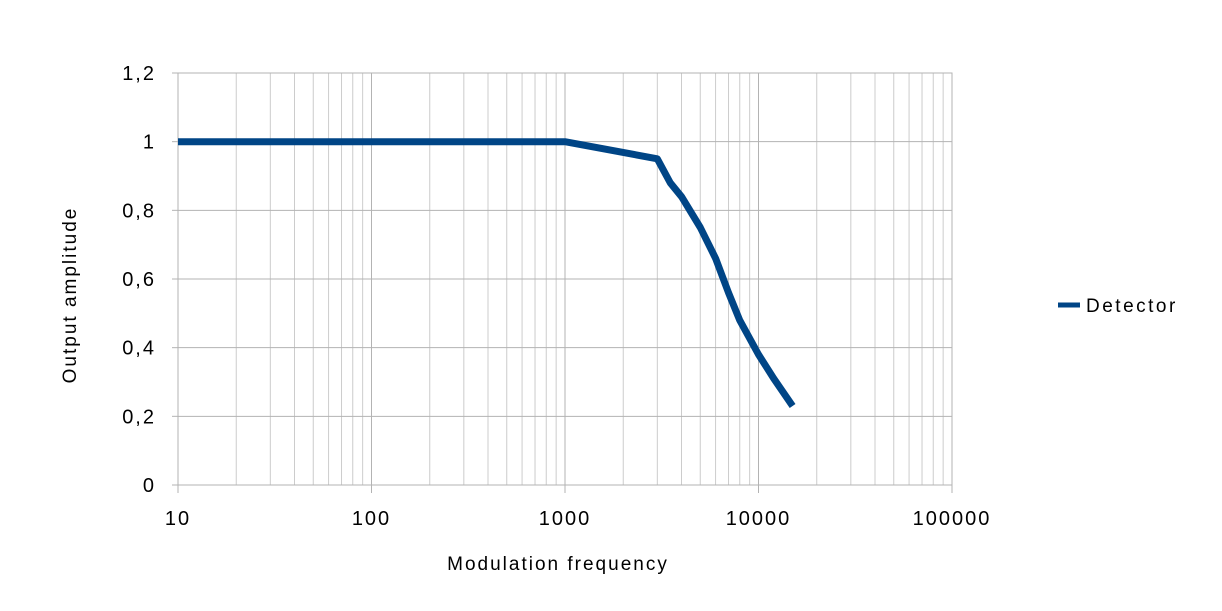 This screenshot has width=1222, height=611. I want to click on legend: Detector, so click(1118, 306).